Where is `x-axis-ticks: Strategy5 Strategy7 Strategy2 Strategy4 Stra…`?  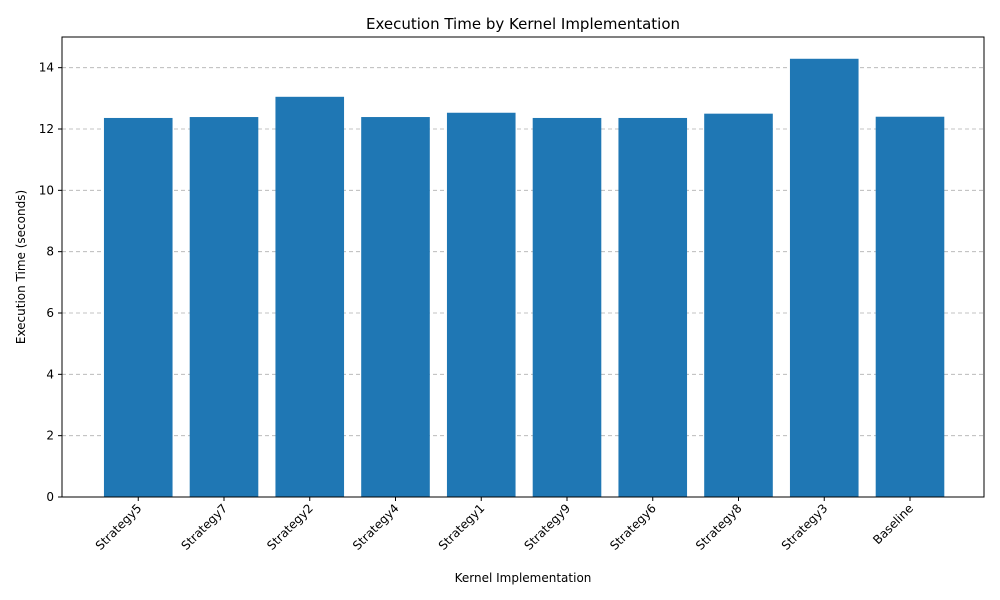 x-axis-ticks: Strategy5 Strategy7 Strategy2 Strategy4 Stra… is located at coordinates (504, 525).